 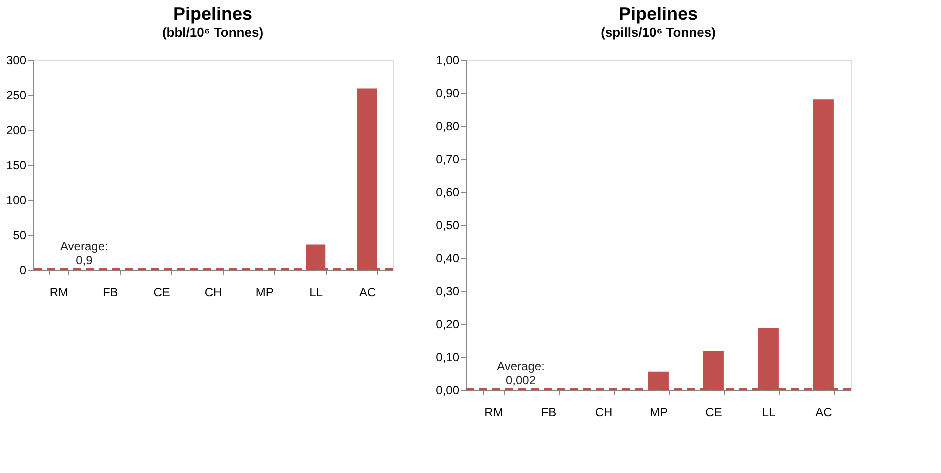 What do you see at coordinates (448, 61) in the screenshot?
I see `y-tick-label: 1,00` at bounding box center [448, 61].